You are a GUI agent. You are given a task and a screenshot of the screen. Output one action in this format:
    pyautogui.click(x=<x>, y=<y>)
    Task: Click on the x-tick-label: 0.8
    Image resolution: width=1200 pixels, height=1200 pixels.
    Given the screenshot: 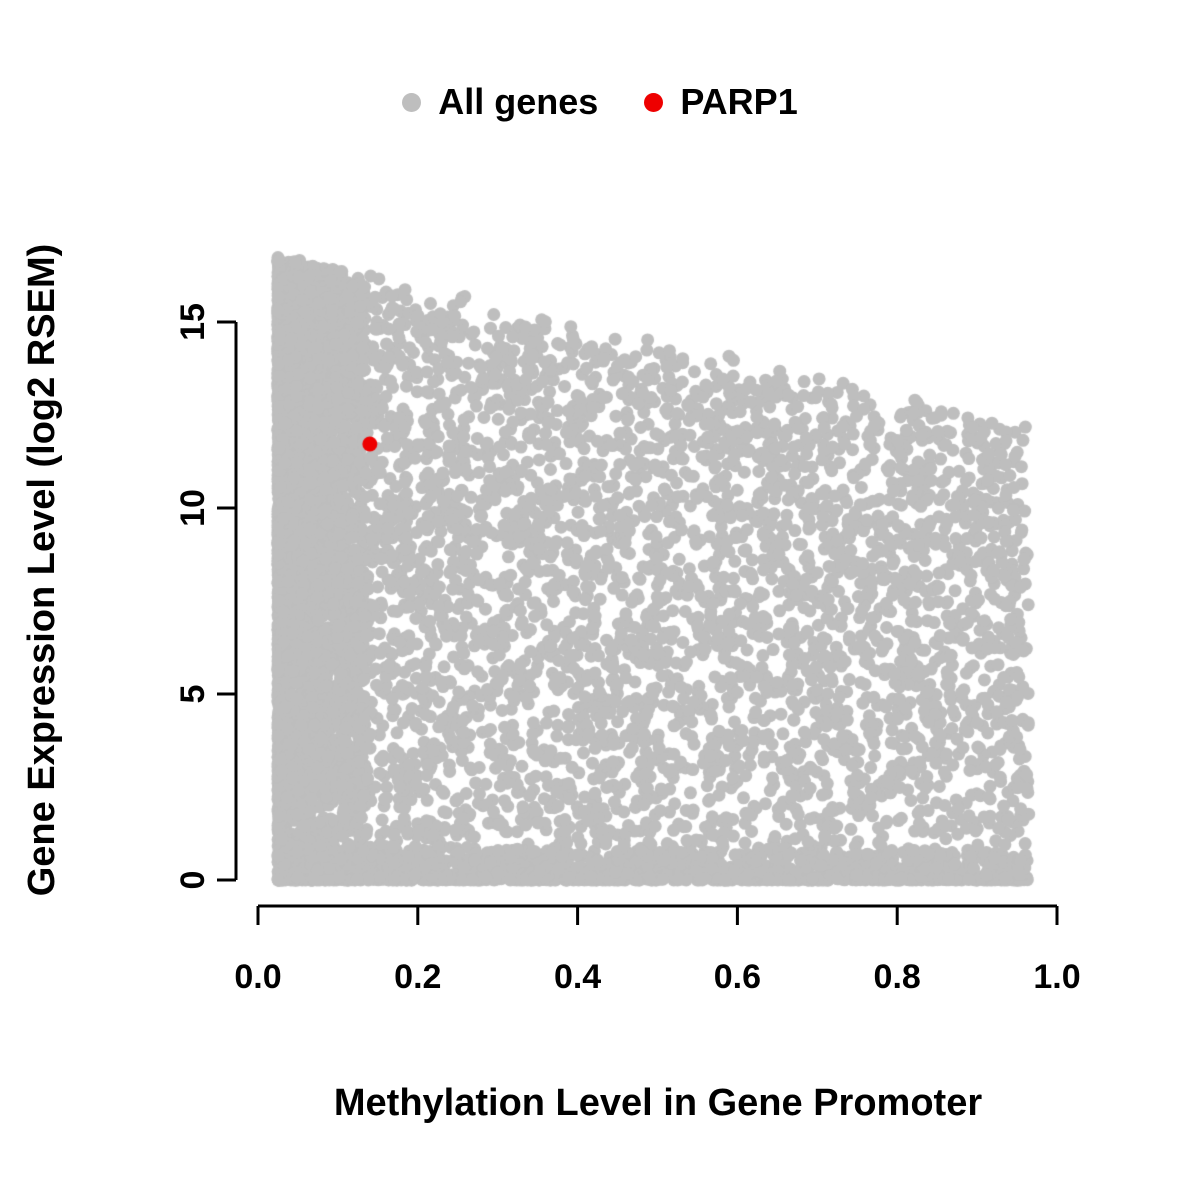 What is the action you would take?
    pyautogui.click(x=897, y=977)
    